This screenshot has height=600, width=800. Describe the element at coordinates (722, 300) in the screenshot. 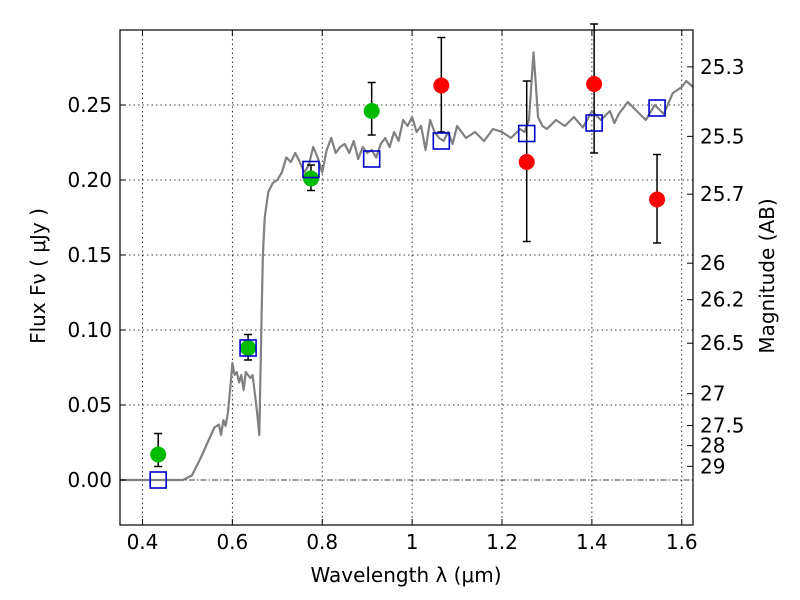

I see `y2-tick-label: 26.2` at that location.